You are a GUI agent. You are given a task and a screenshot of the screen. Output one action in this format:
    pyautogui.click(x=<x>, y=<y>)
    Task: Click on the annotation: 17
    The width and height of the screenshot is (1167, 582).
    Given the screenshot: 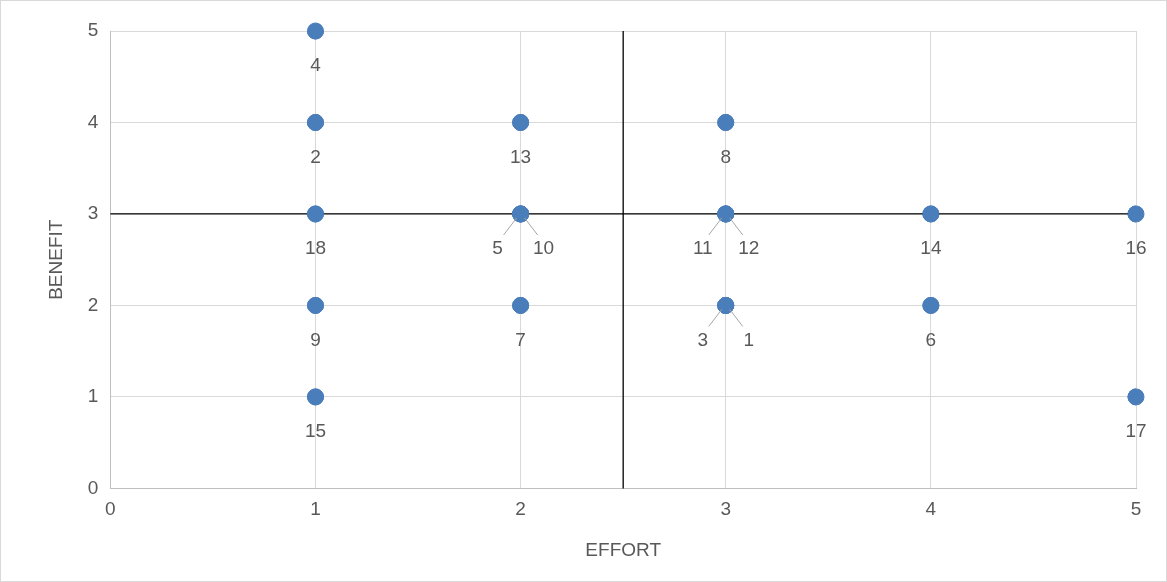 What is the action you would take?
    pyautogui.click(x=1136, y=431)
    